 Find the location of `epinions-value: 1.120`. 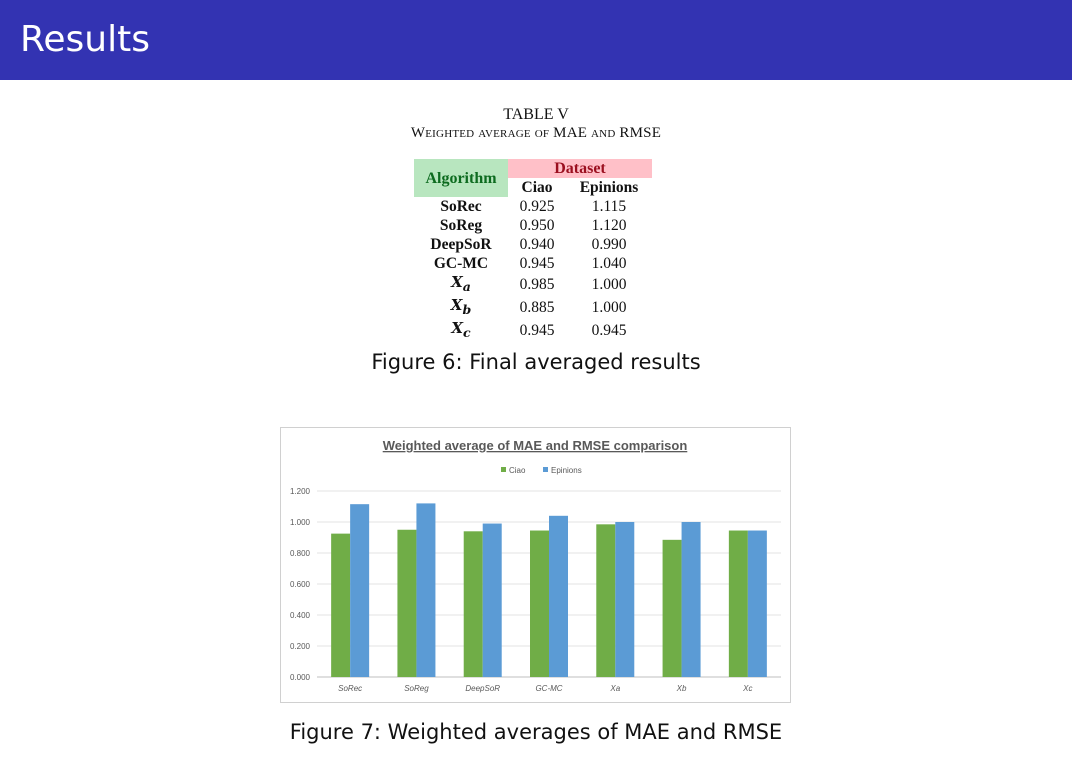

epinions-value: 1.120 is located at coordinates (609, 225).